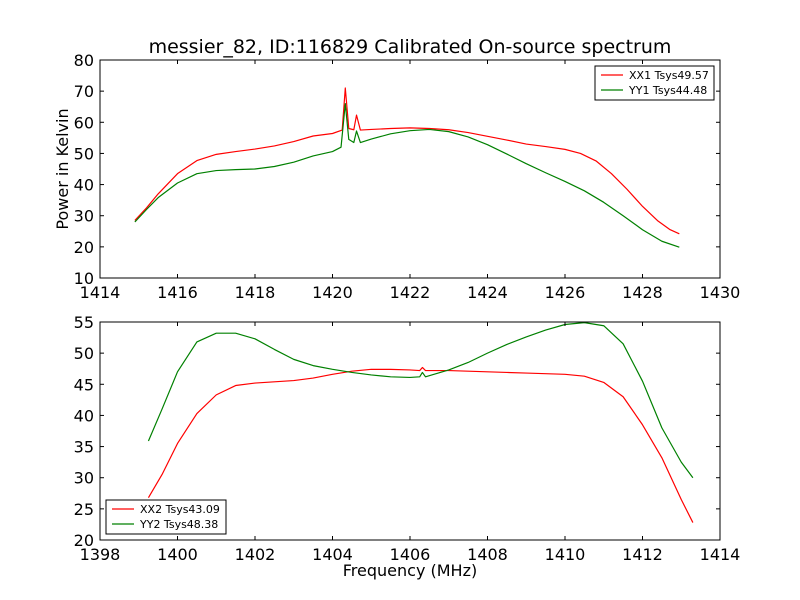 This screenshot has height=600, width=800. I want to click on x-tick-label: 1420, so click(332, 292).